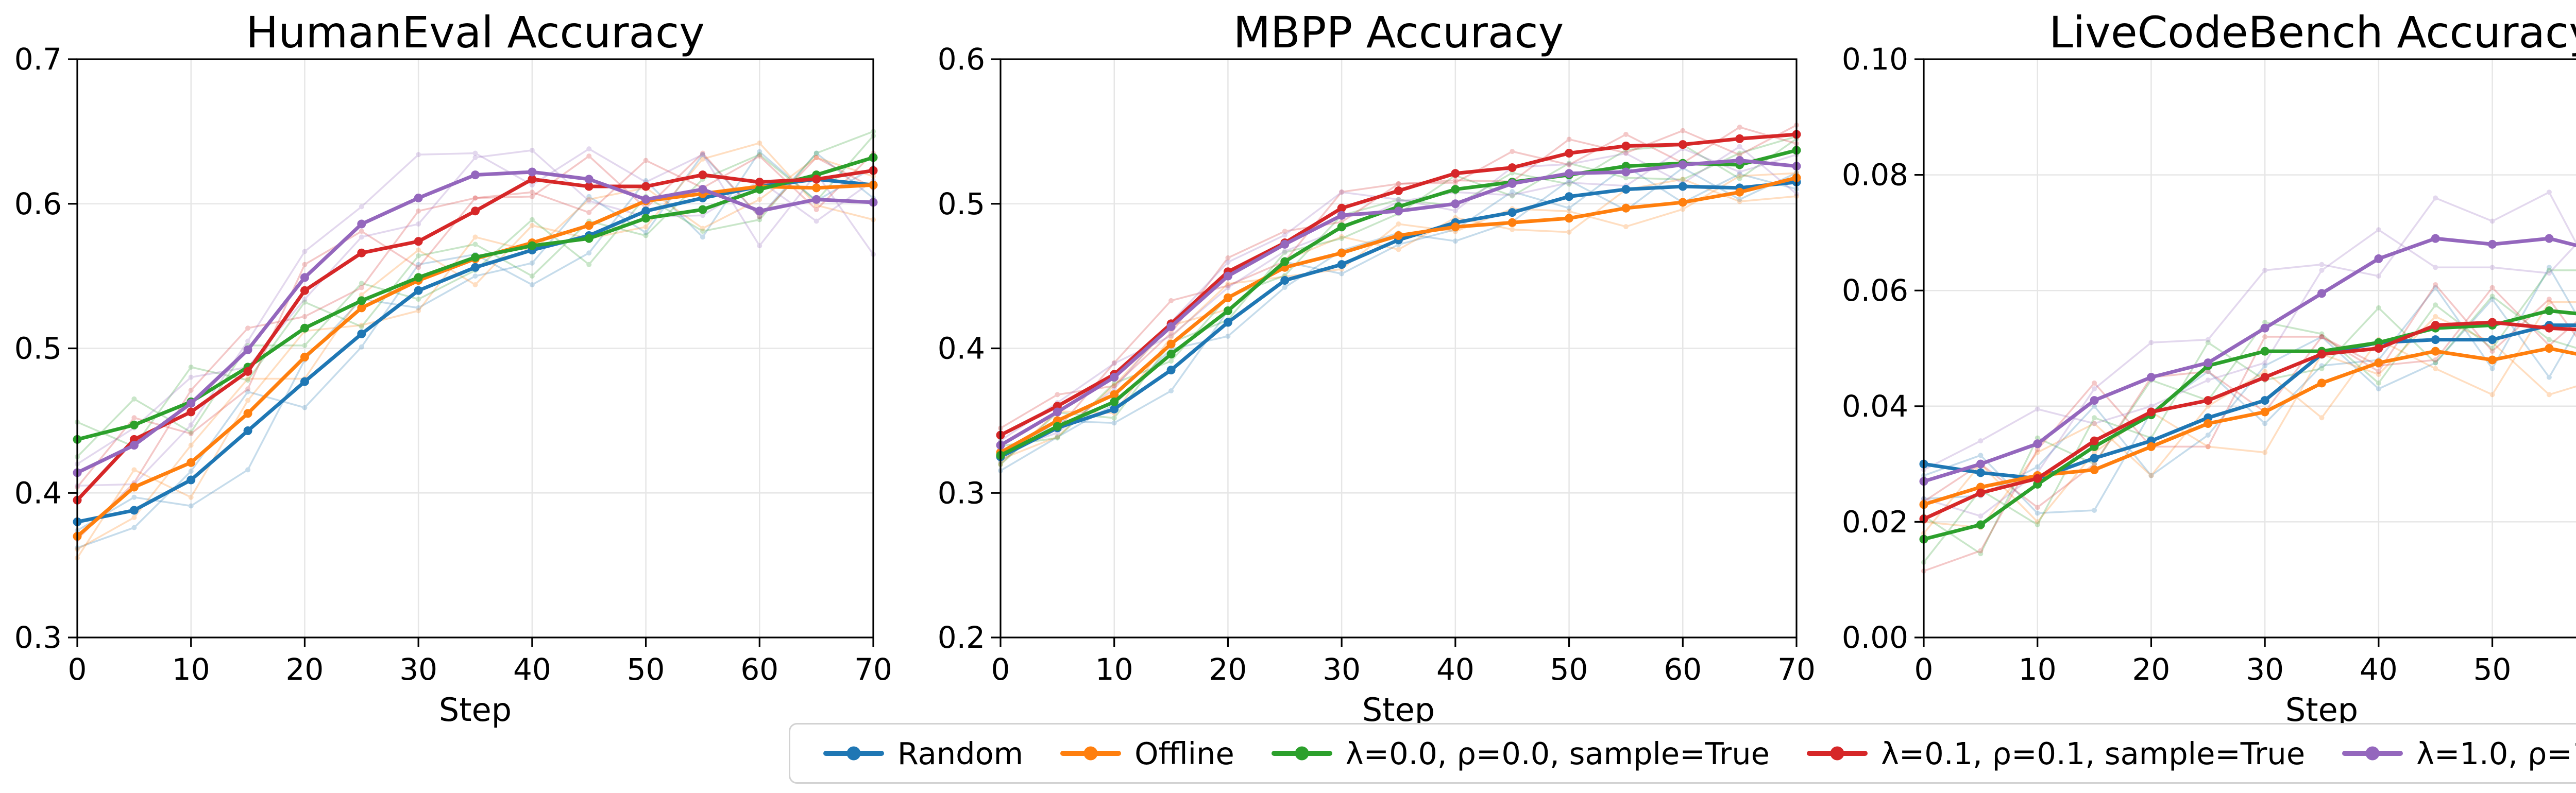 The image size is (2576, 793). Describe the element at coordinates (2321, 710) in the screenshot. I see `x-axis-label: Step` at that location.